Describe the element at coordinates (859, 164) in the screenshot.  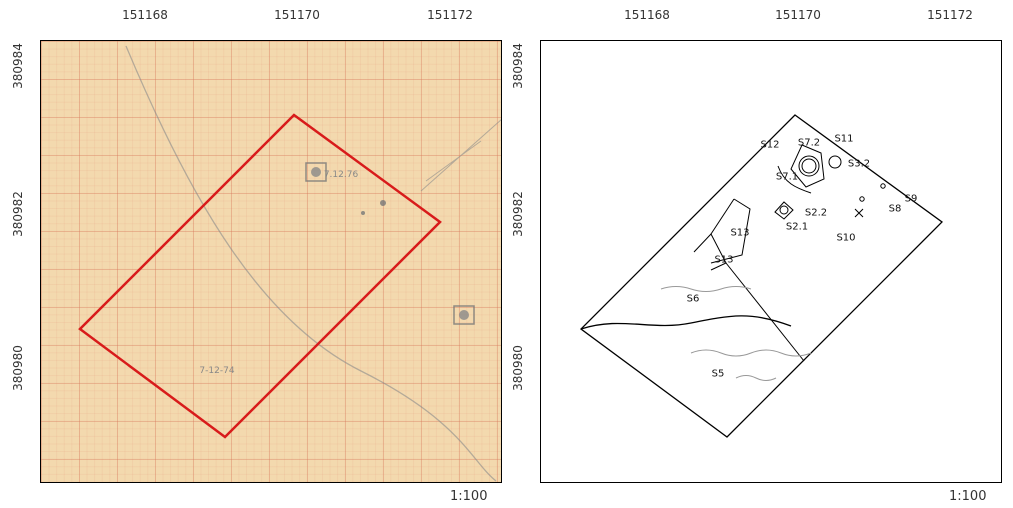
I see `feature-label: S3.2` at that location.